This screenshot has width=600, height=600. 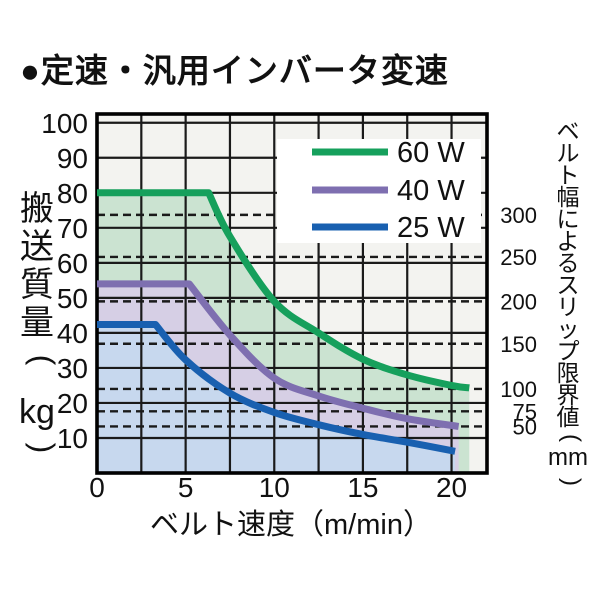 I want to click on x-tick-label: 20, so click(x=451, y=487).